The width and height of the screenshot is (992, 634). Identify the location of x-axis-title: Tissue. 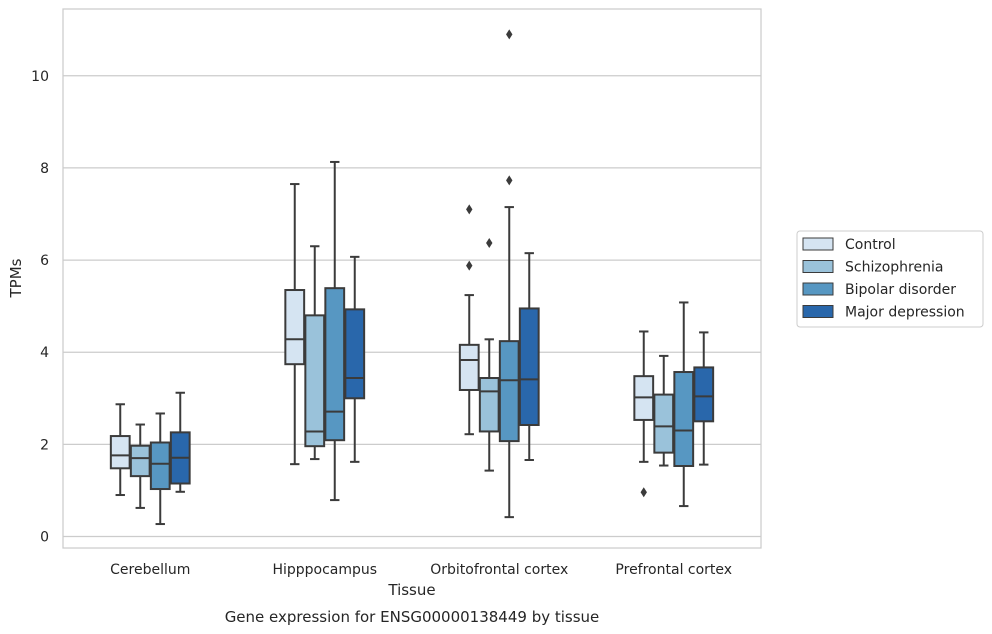
(411, 590).